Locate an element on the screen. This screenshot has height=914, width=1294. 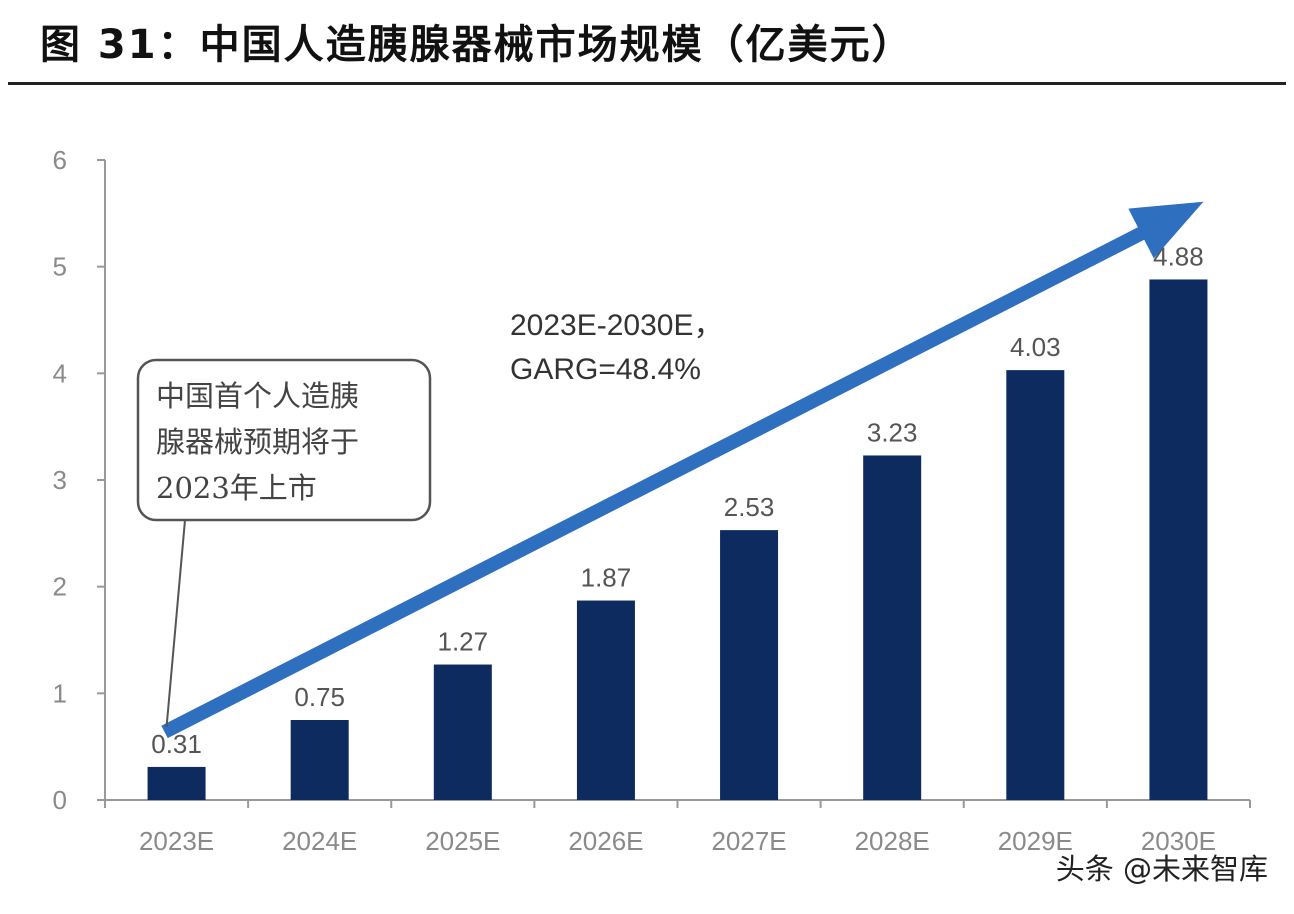
y-tick-label: 2 is located at coordinates (60, 587).